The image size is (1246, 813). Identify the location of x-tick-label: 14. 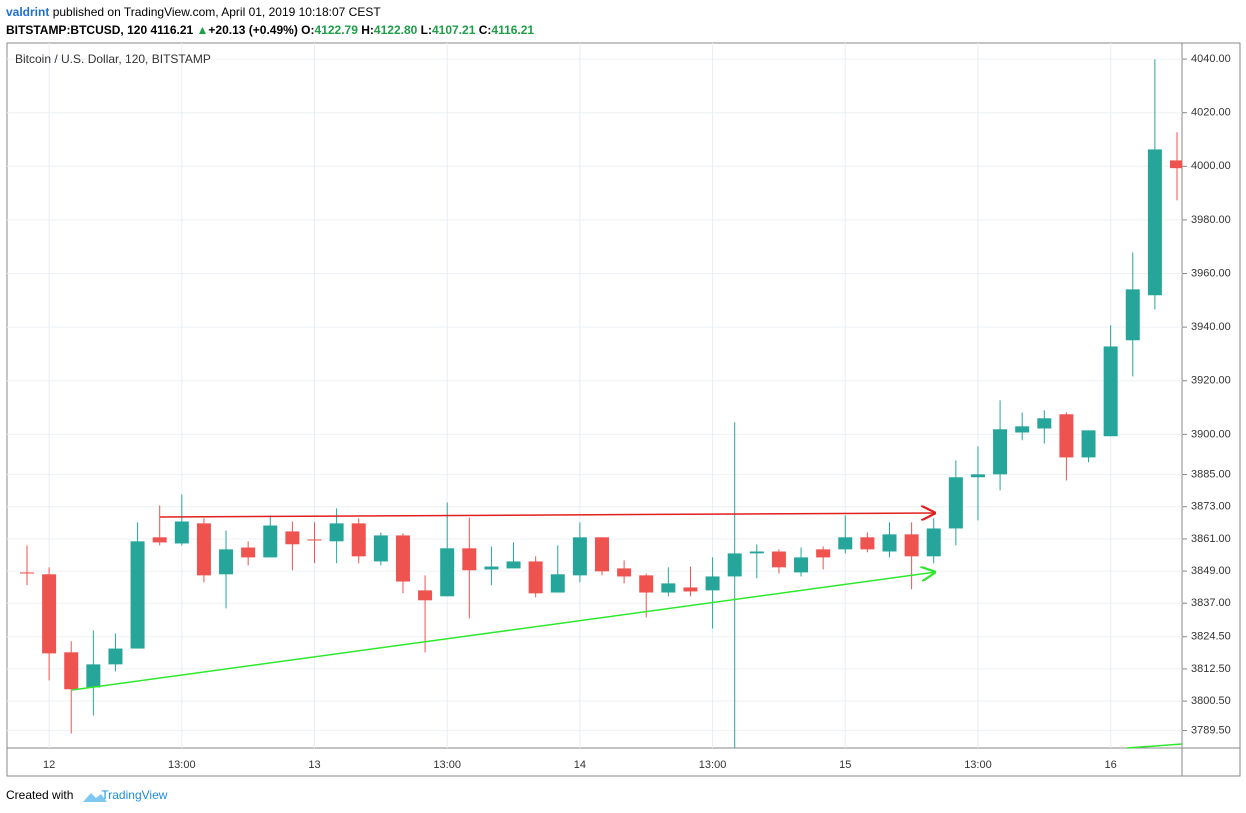
(580, 765).